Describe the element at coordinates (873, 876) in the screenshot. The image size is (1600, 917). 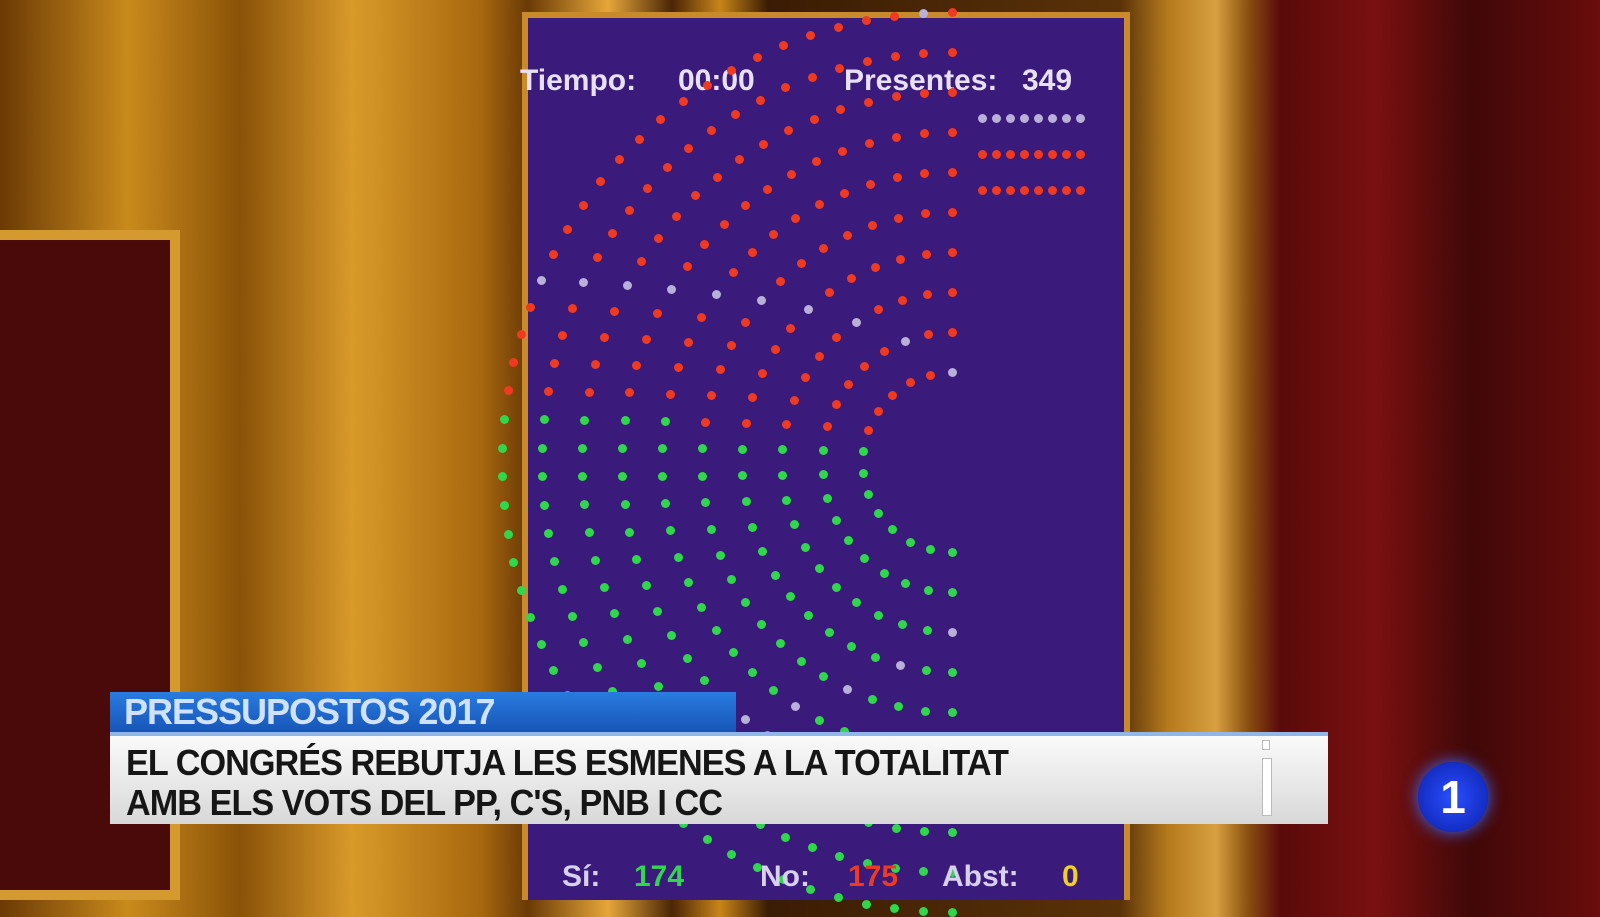
I see `no-value: 175` at that location.